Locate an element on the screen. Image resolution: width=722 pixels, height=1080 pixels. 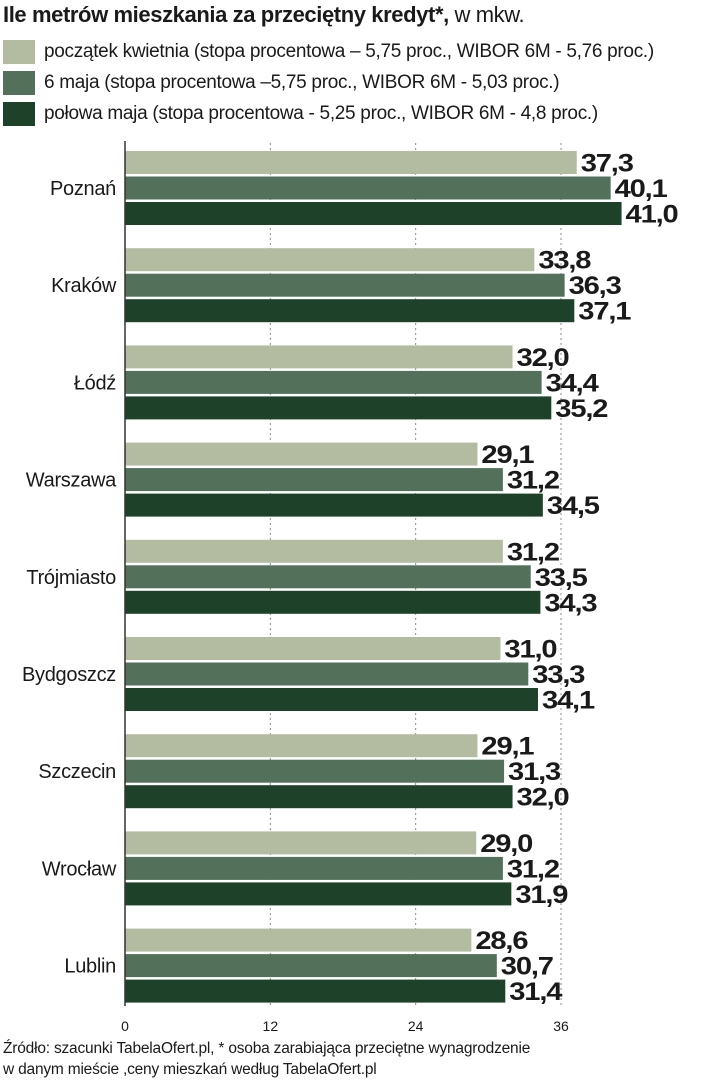
x-tick-label-24: 24 is located at coordinates (416, 1026).